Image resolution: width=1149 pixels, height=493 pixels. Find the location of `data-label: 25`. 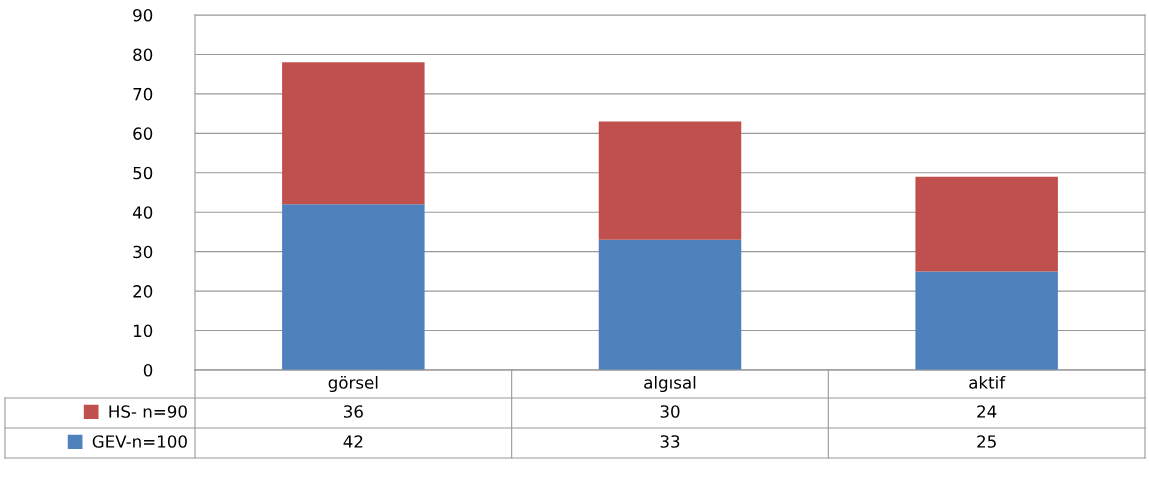

data-label: 25 is located at coordinates (986, 441).